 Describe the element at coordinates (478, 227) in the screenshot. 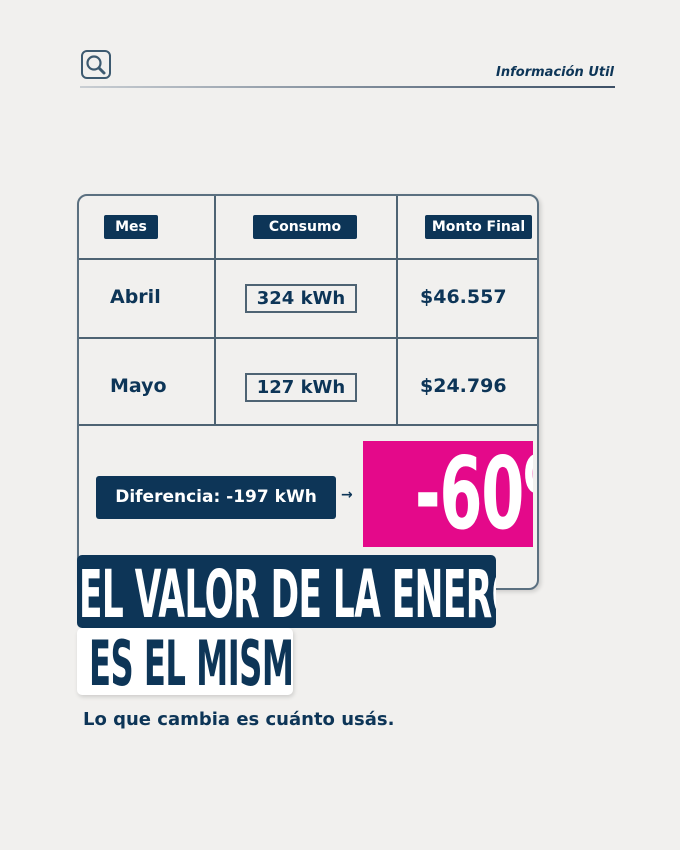

I see `header-monto-final: Monto Final` at that location.